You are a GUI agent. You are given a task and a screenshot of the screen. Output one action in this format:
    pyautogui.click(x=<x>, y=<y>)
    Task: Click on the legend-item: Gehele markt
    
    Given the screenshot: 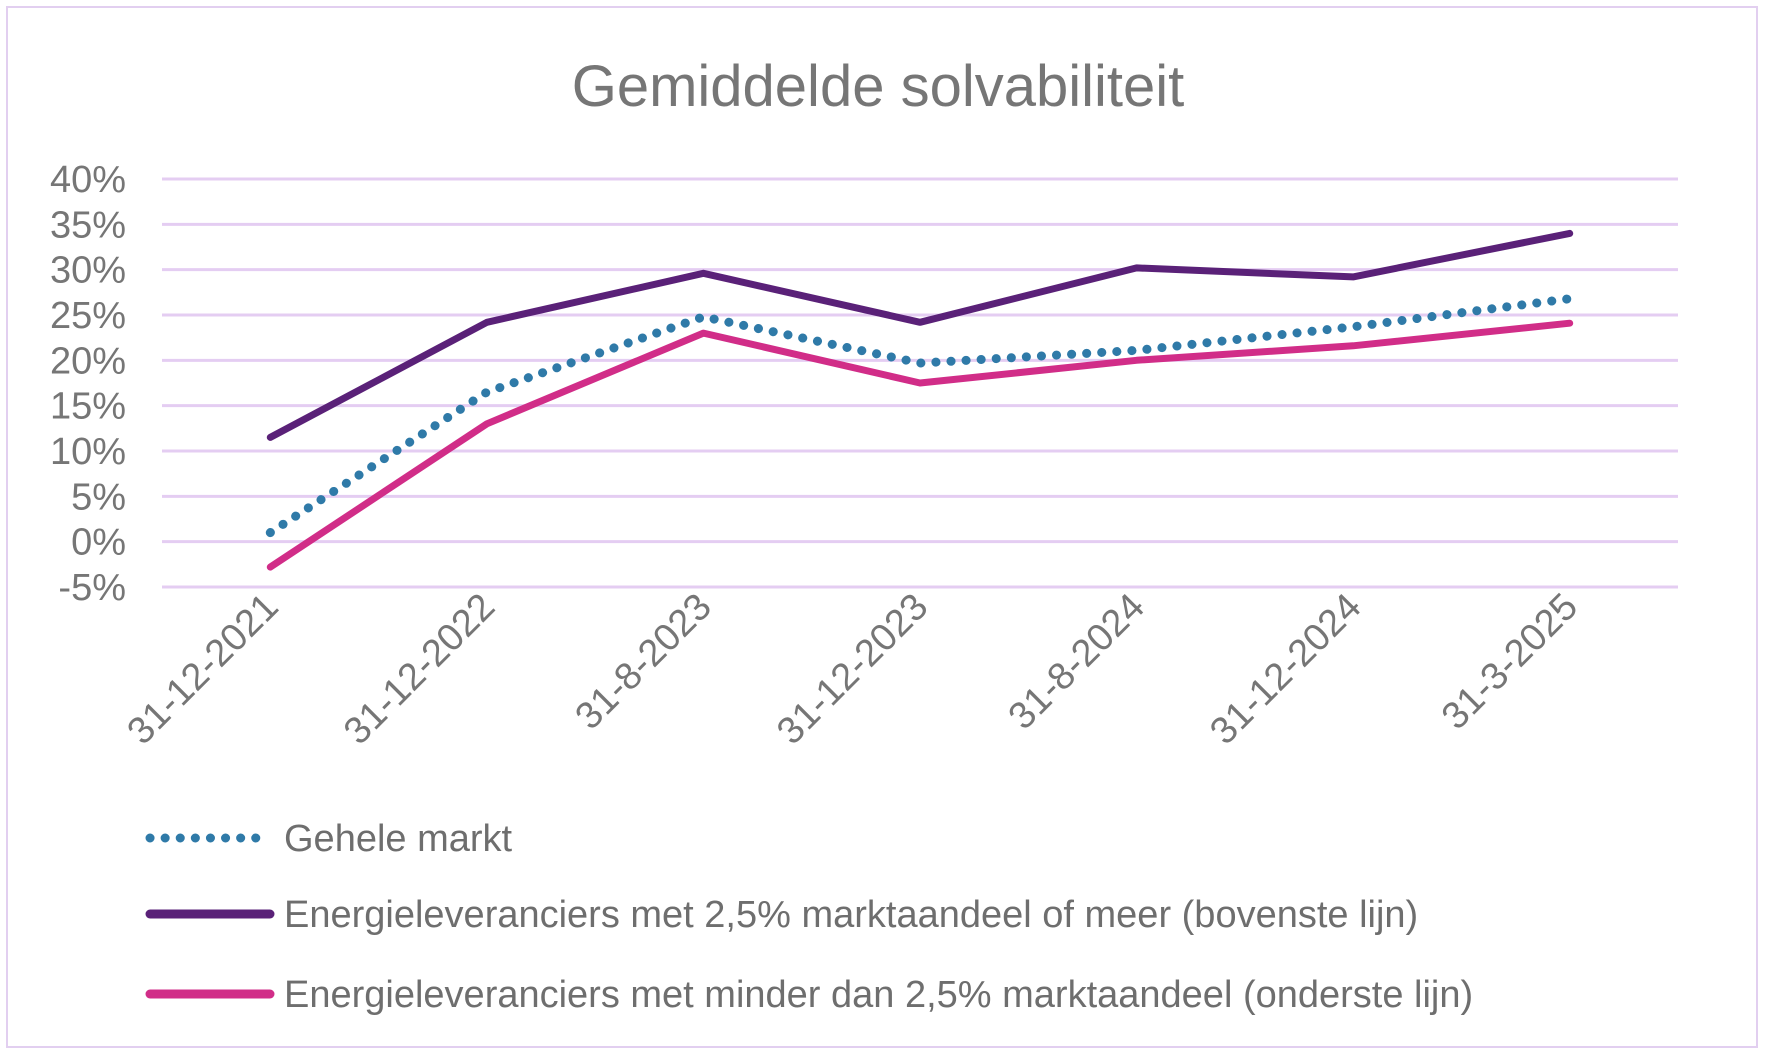 What is the action you would take?
    pyautogui.click(x=329, y=839)
    